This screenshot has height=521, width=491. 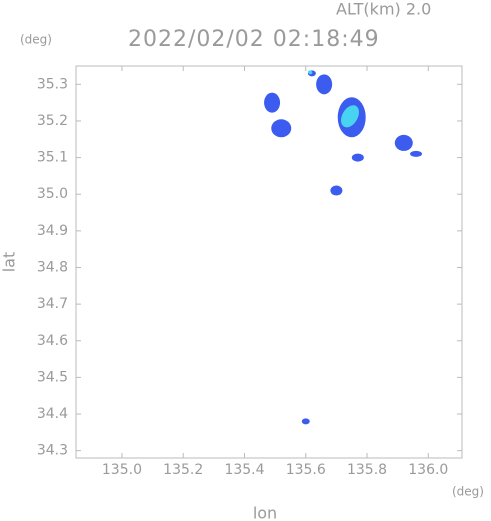 I want to click on y-tick-label: 35.3, so click(x=52, y=84).